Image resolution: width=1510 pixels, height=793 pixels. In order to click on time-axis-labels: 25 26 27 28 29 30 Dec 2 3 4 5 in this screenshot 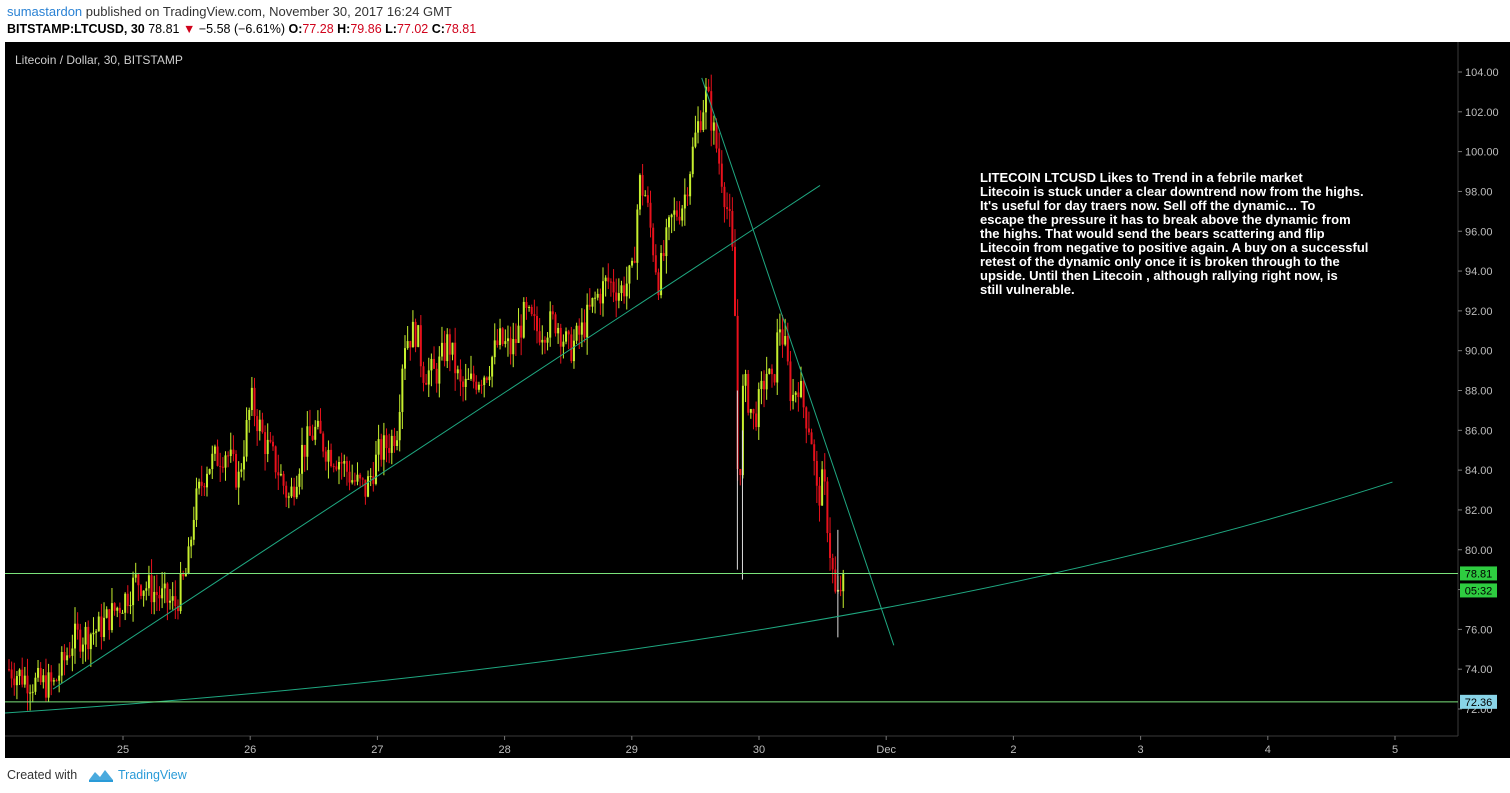, I will do `click(757, 746)`.